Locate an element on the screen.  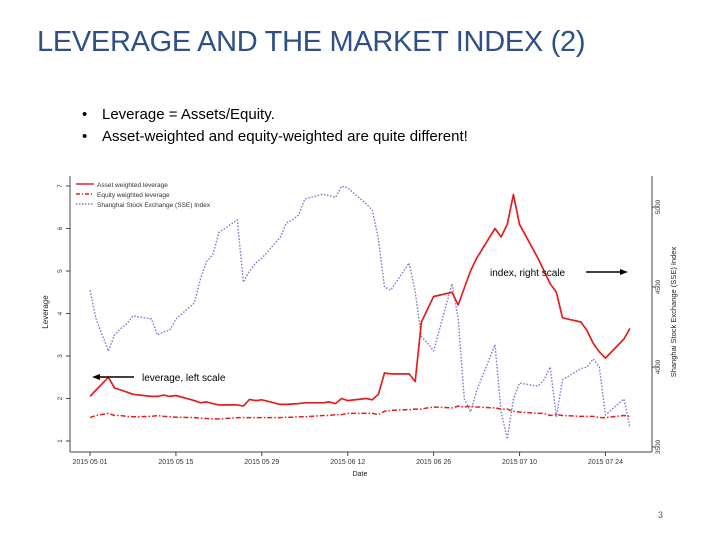
x-tick-label: 2015 07 10 is located at coordinates (519, 462).